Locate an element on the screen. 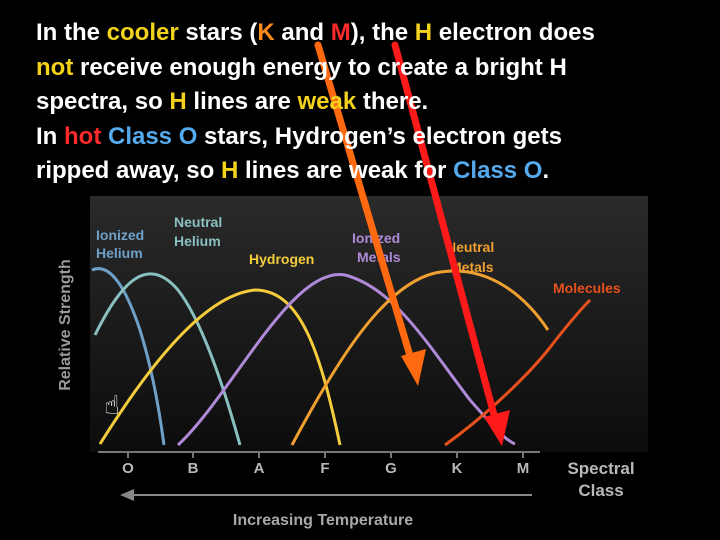  label-neutral-metals-1: Neutral is located at coordinates (470, 247).